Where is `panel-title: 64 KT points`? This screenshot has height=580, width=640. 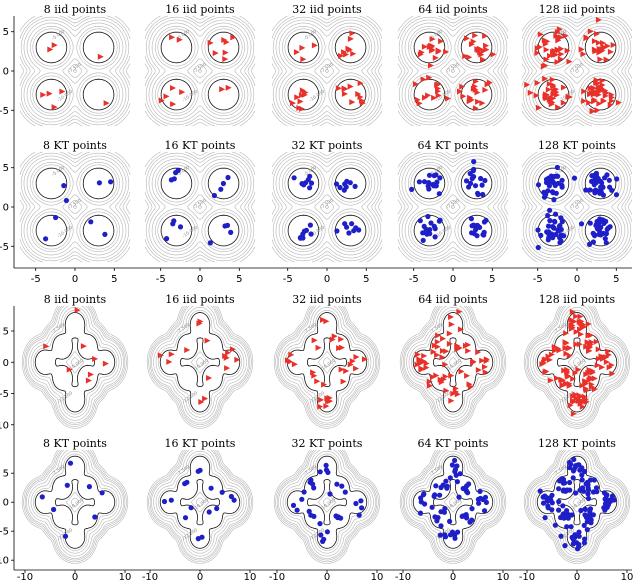
panel-title: 64 KT points is located at coordinates (453, 443).